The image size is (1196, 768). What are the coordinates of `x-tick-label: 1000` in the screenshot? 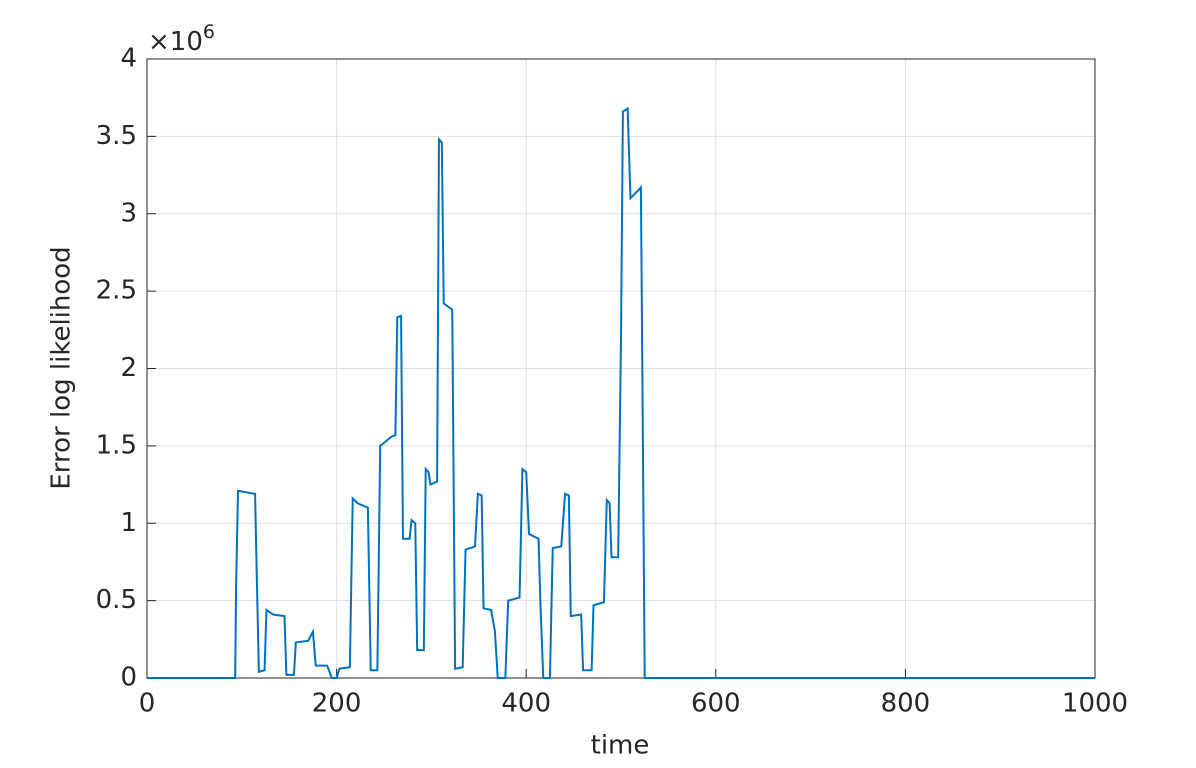 It's located at (1095, 704).